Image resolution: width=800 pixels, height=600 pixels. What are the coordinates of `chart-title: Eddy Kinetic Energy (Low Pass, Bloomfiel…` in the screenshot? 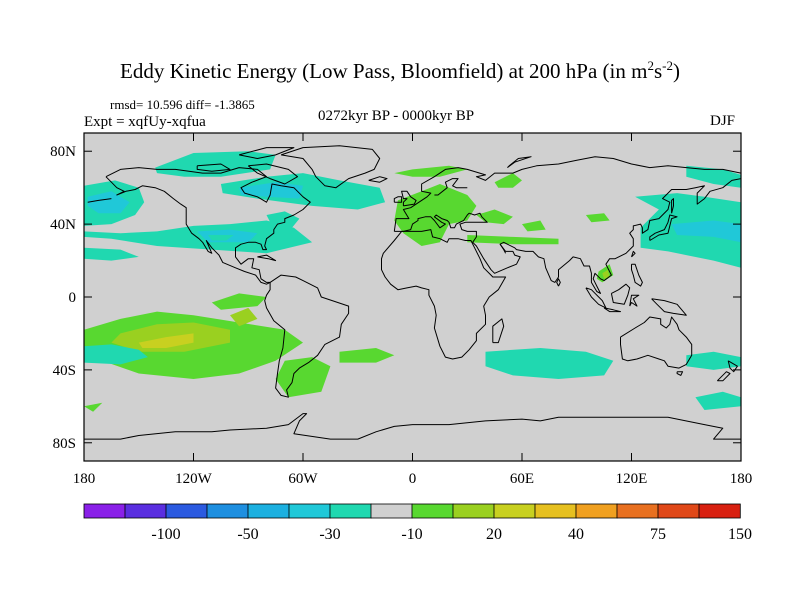 It's located at (400, 71).